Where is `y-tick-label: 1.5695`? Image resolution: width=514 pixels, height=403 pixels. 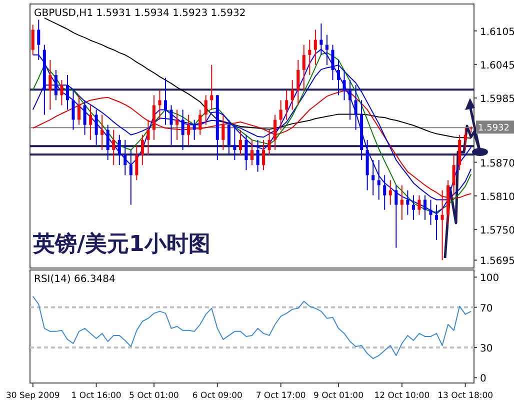
y-tick-label: 1.5695 is located at coordinates (497, 262).